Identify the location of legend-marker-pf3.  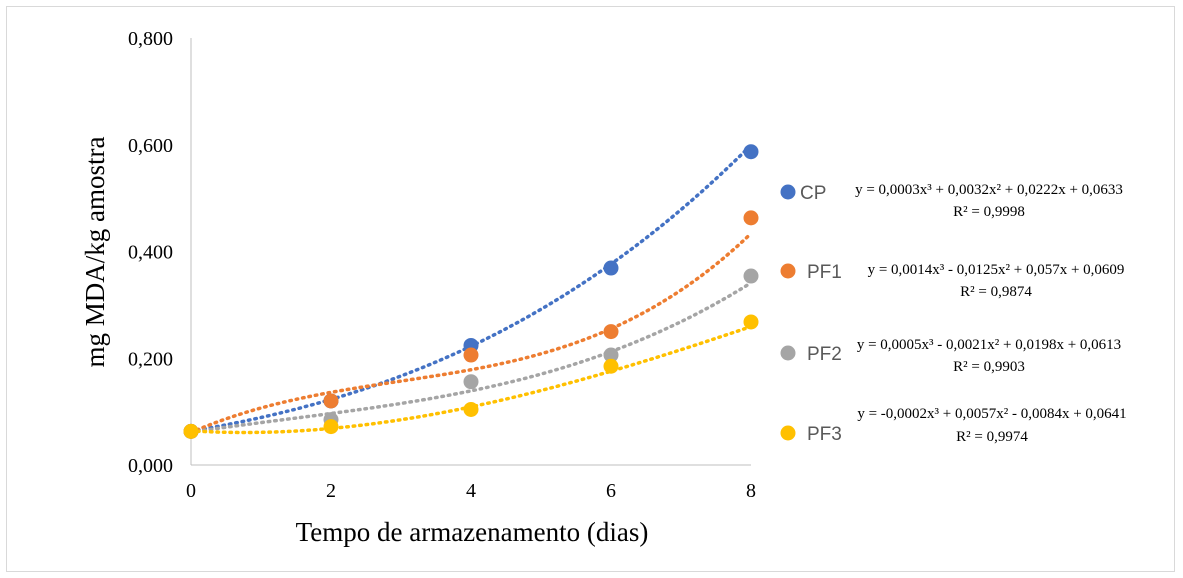
(788, 433).